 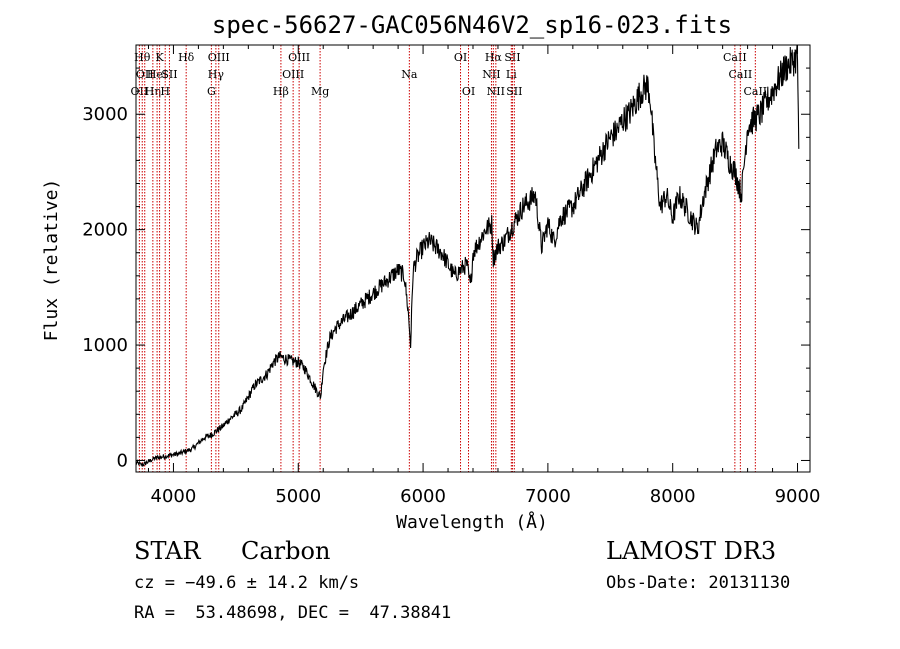 I want to click on line-marker-label: Hα, so click(x=494, y=57).